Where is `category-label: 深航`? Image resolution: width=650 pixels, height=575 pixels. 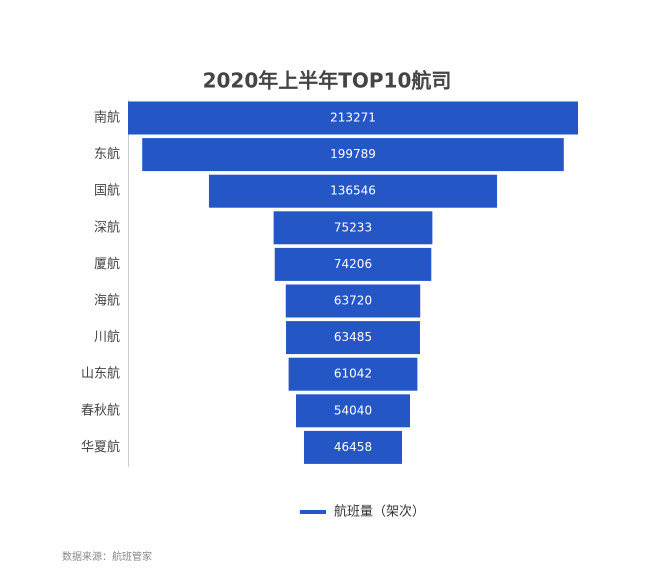
category-label: 深航 is located at coordinates (107, 227).